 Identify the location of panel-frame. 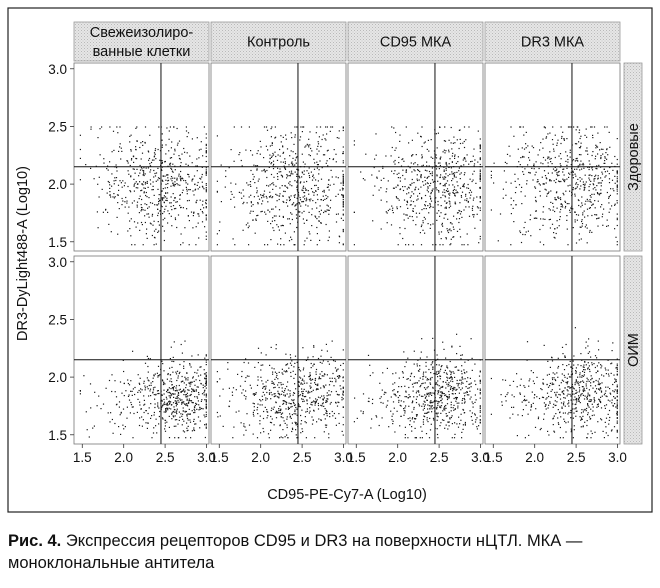
(141, 157).